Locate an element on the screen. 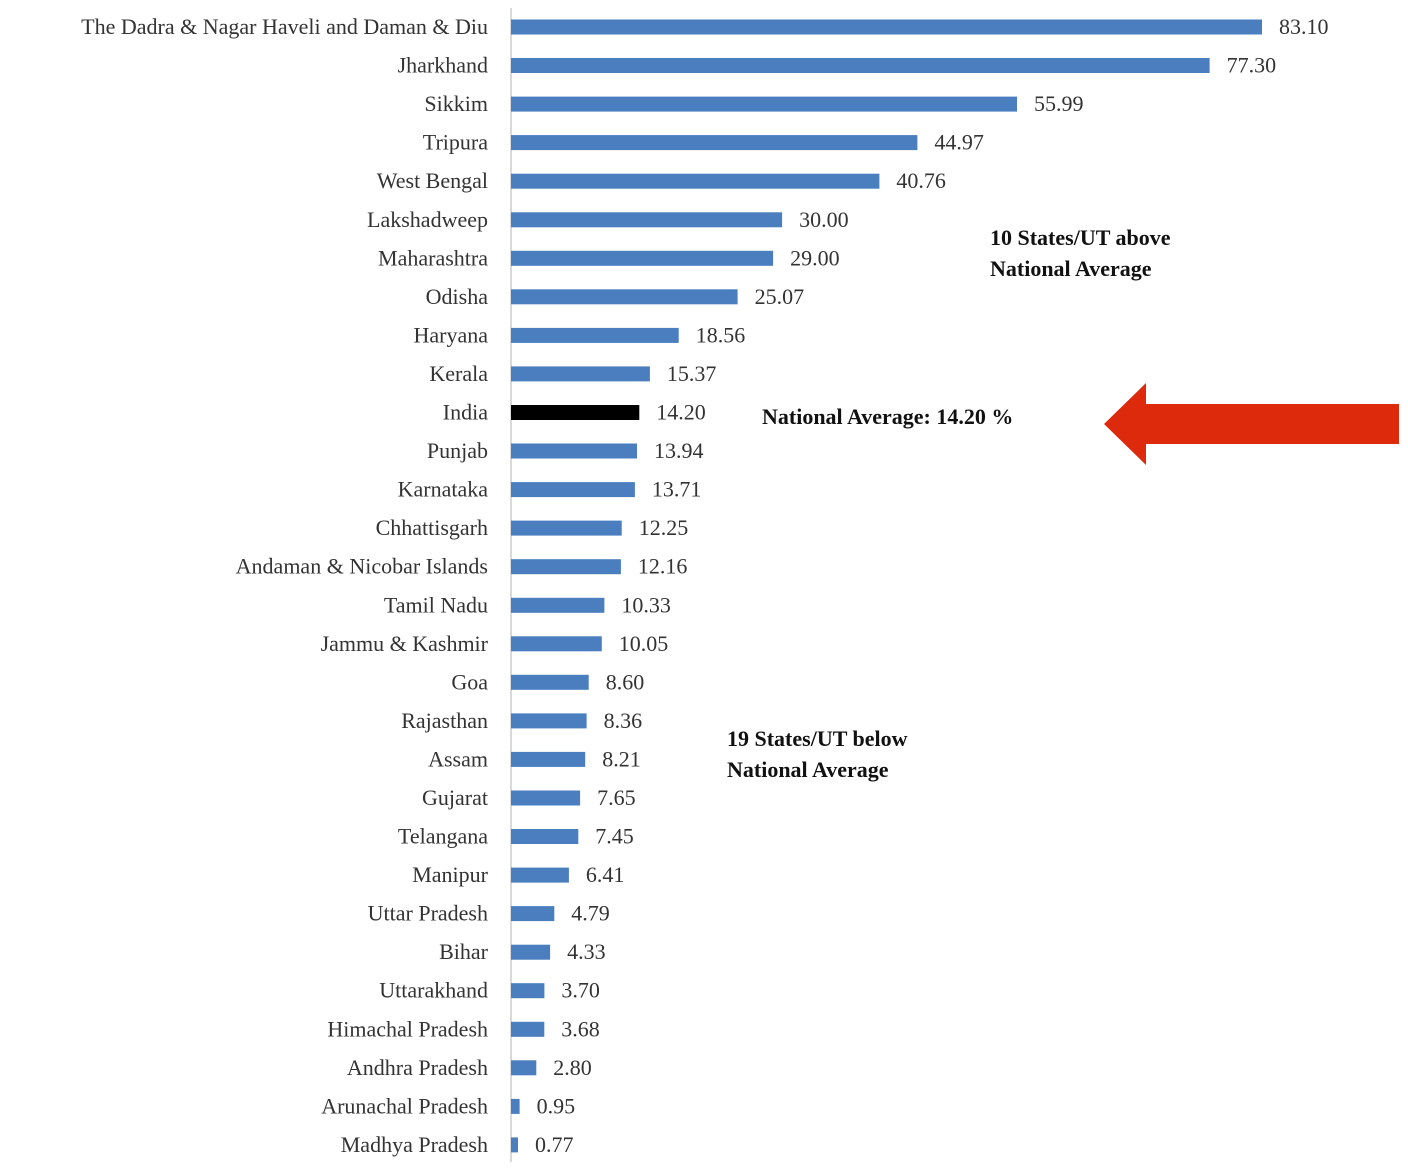  category-label-22: Manipur is located at coordinates (450, 874).